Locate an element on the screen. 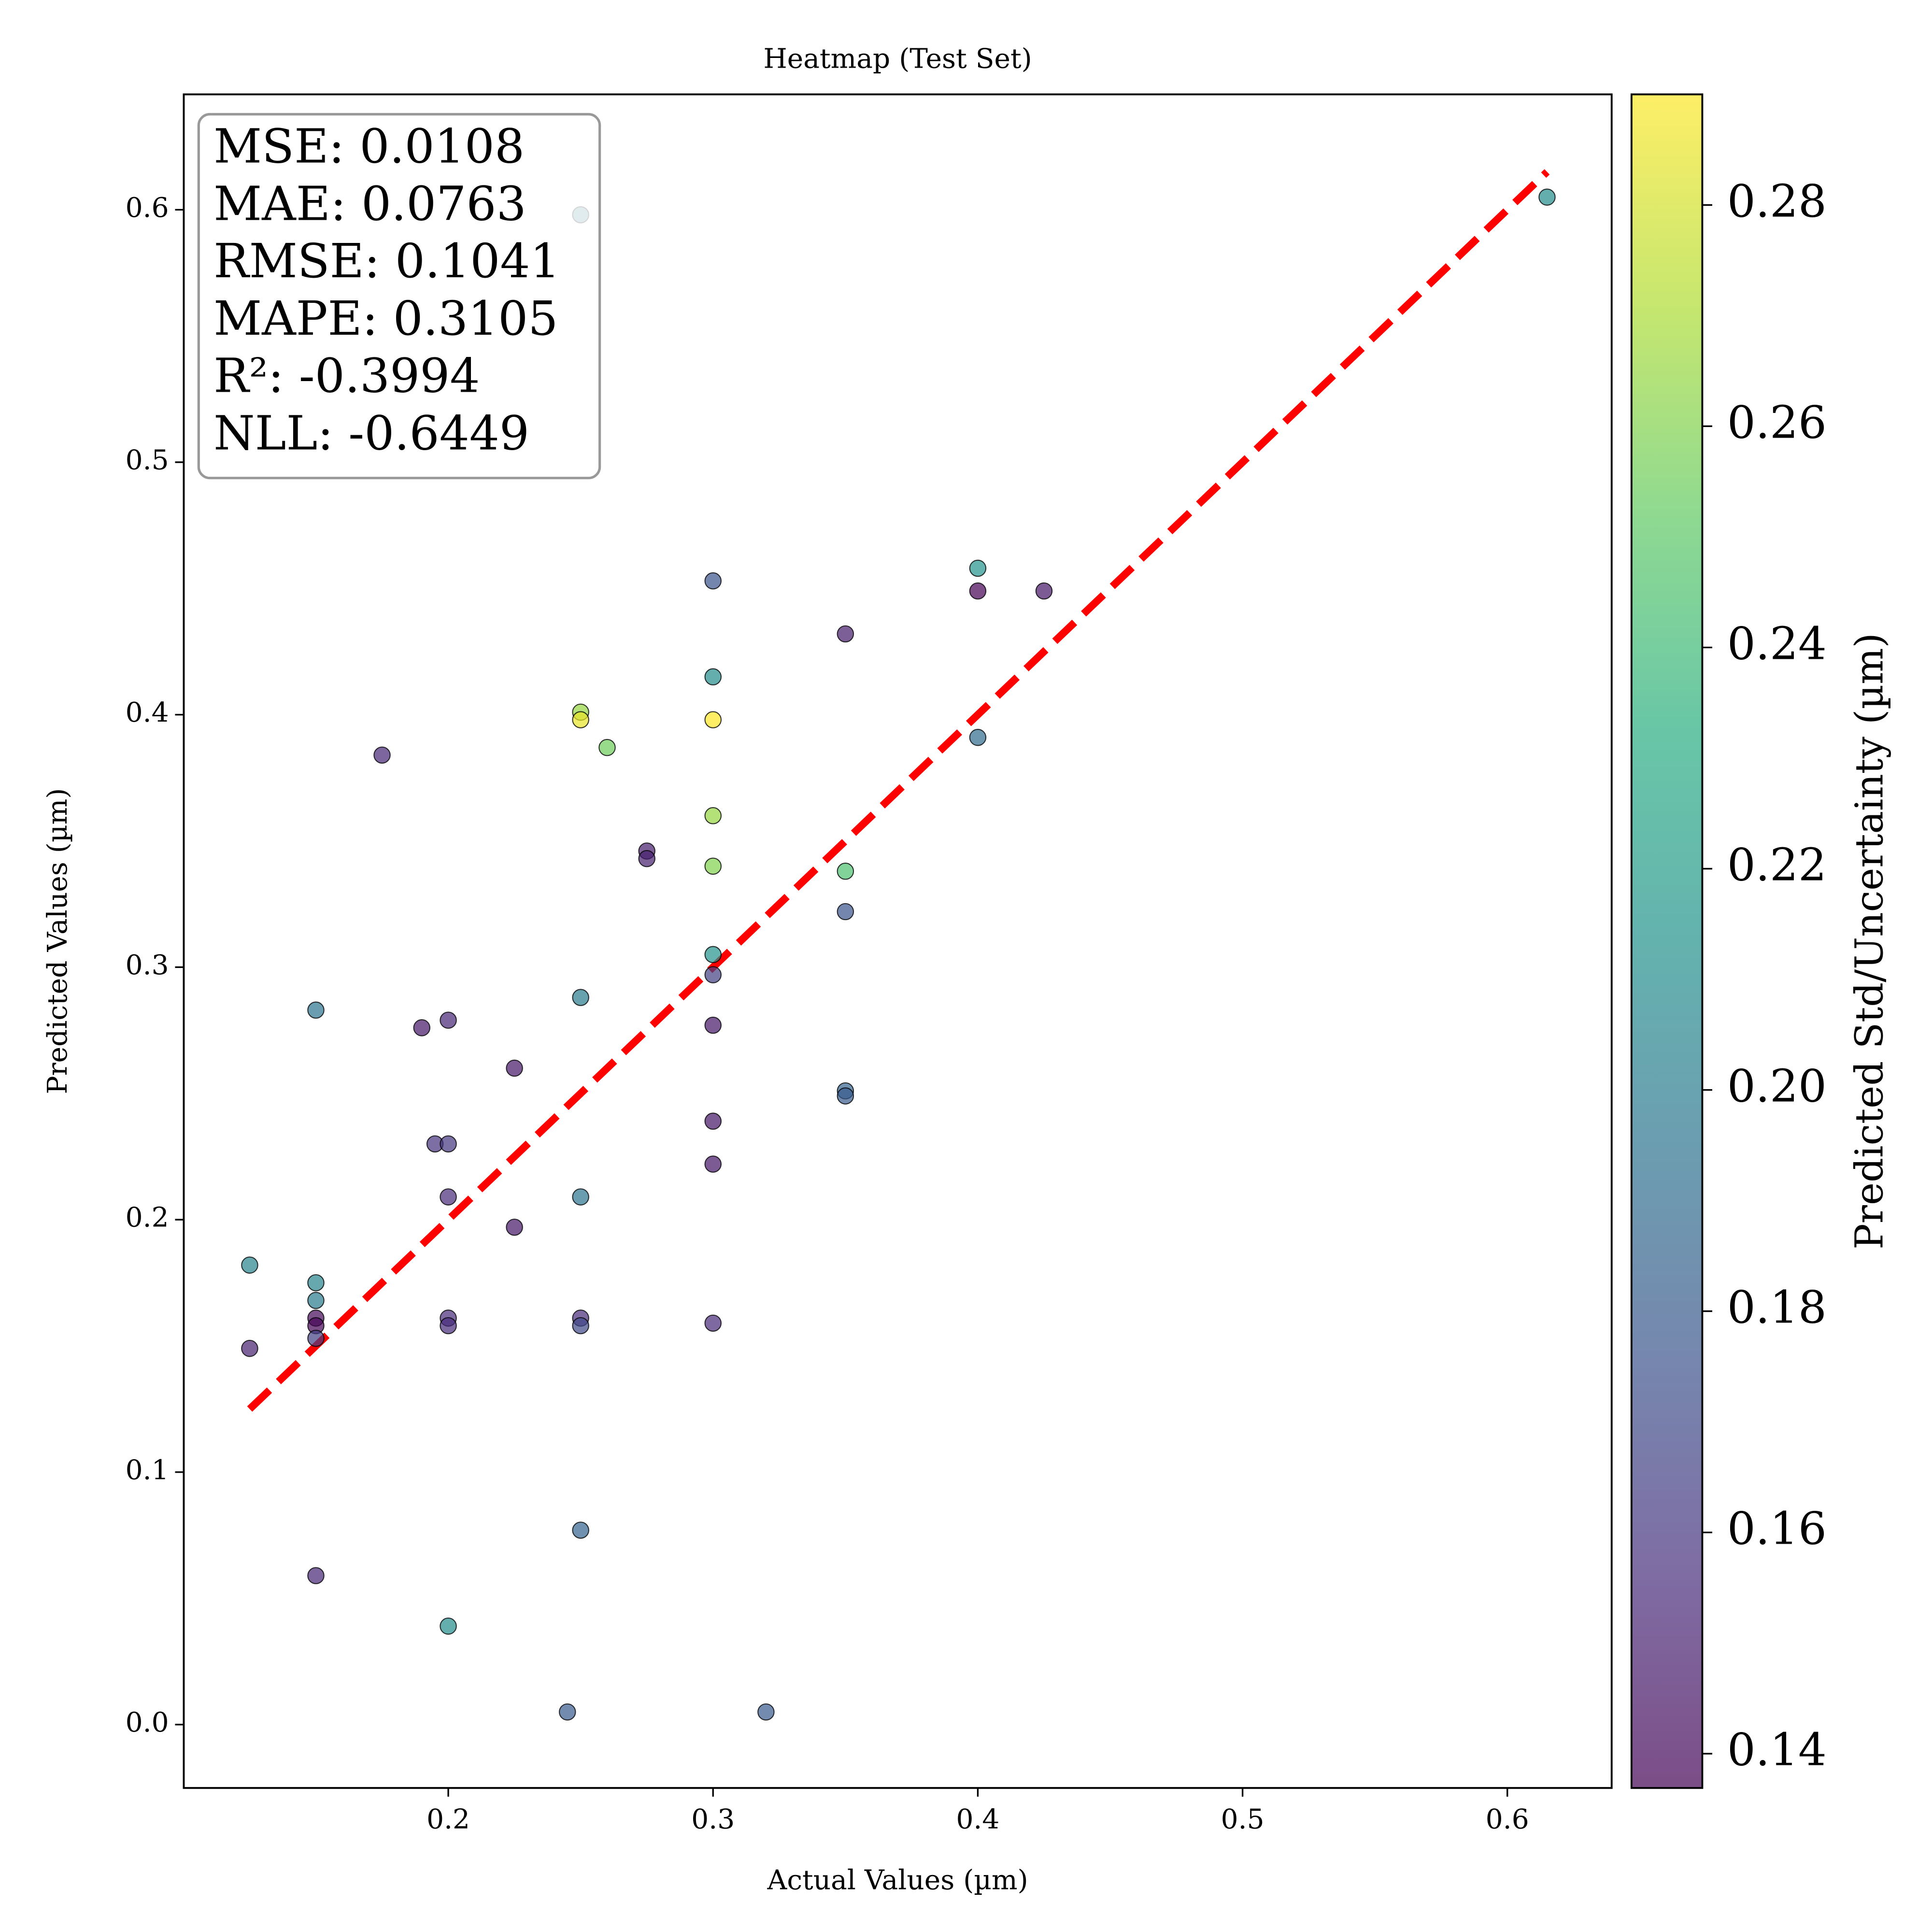 Image resolution: width=1932 pixels, height=1932 pixels. y-tick-label: 0.5 is located at coordinates (147, 460).